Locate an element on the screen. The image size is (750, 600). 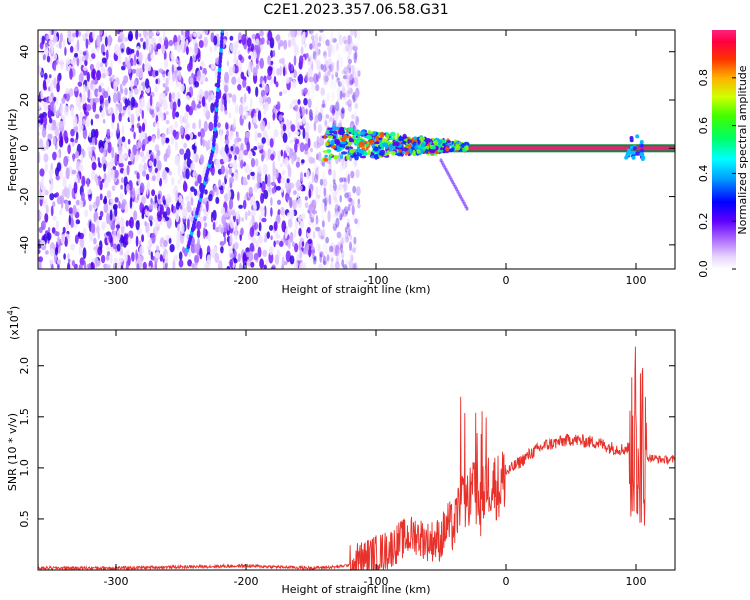
colorbar-tick-label: 0.8 is located at coordinates (703, 78).